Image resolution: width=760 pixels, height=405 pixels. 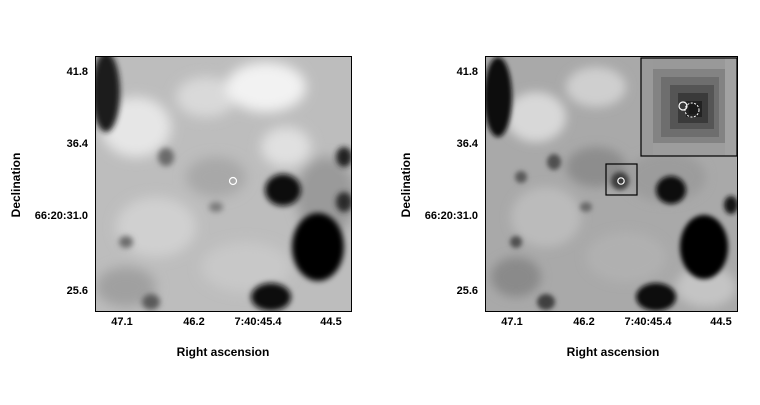 What do you see at coordinates (688, 107) in the screenshot?
I see `zoom-inset` at bounding box center [688, 107].